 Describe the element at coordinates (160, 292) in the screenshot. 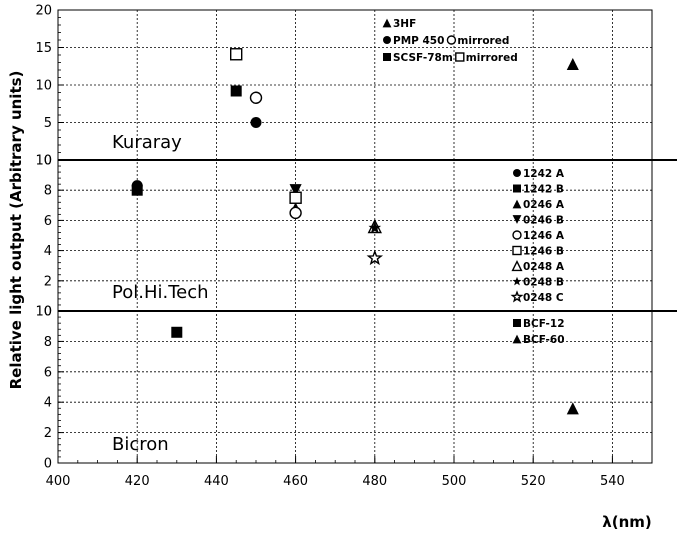

I see `panel-label-1: Pol.Hi.Tech` at that location.